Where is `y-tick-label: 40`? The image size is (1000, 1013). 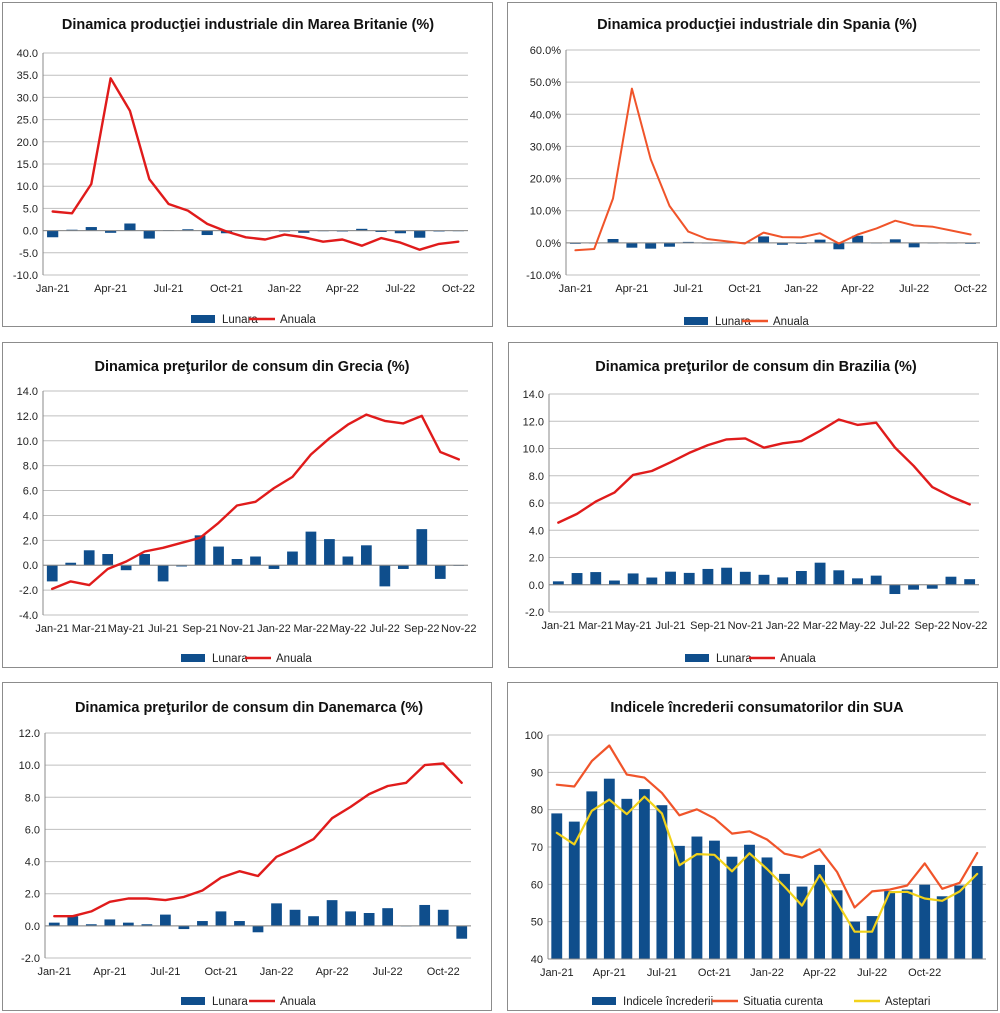
y-tick-label: 40 is located at coordinates (537, 960).